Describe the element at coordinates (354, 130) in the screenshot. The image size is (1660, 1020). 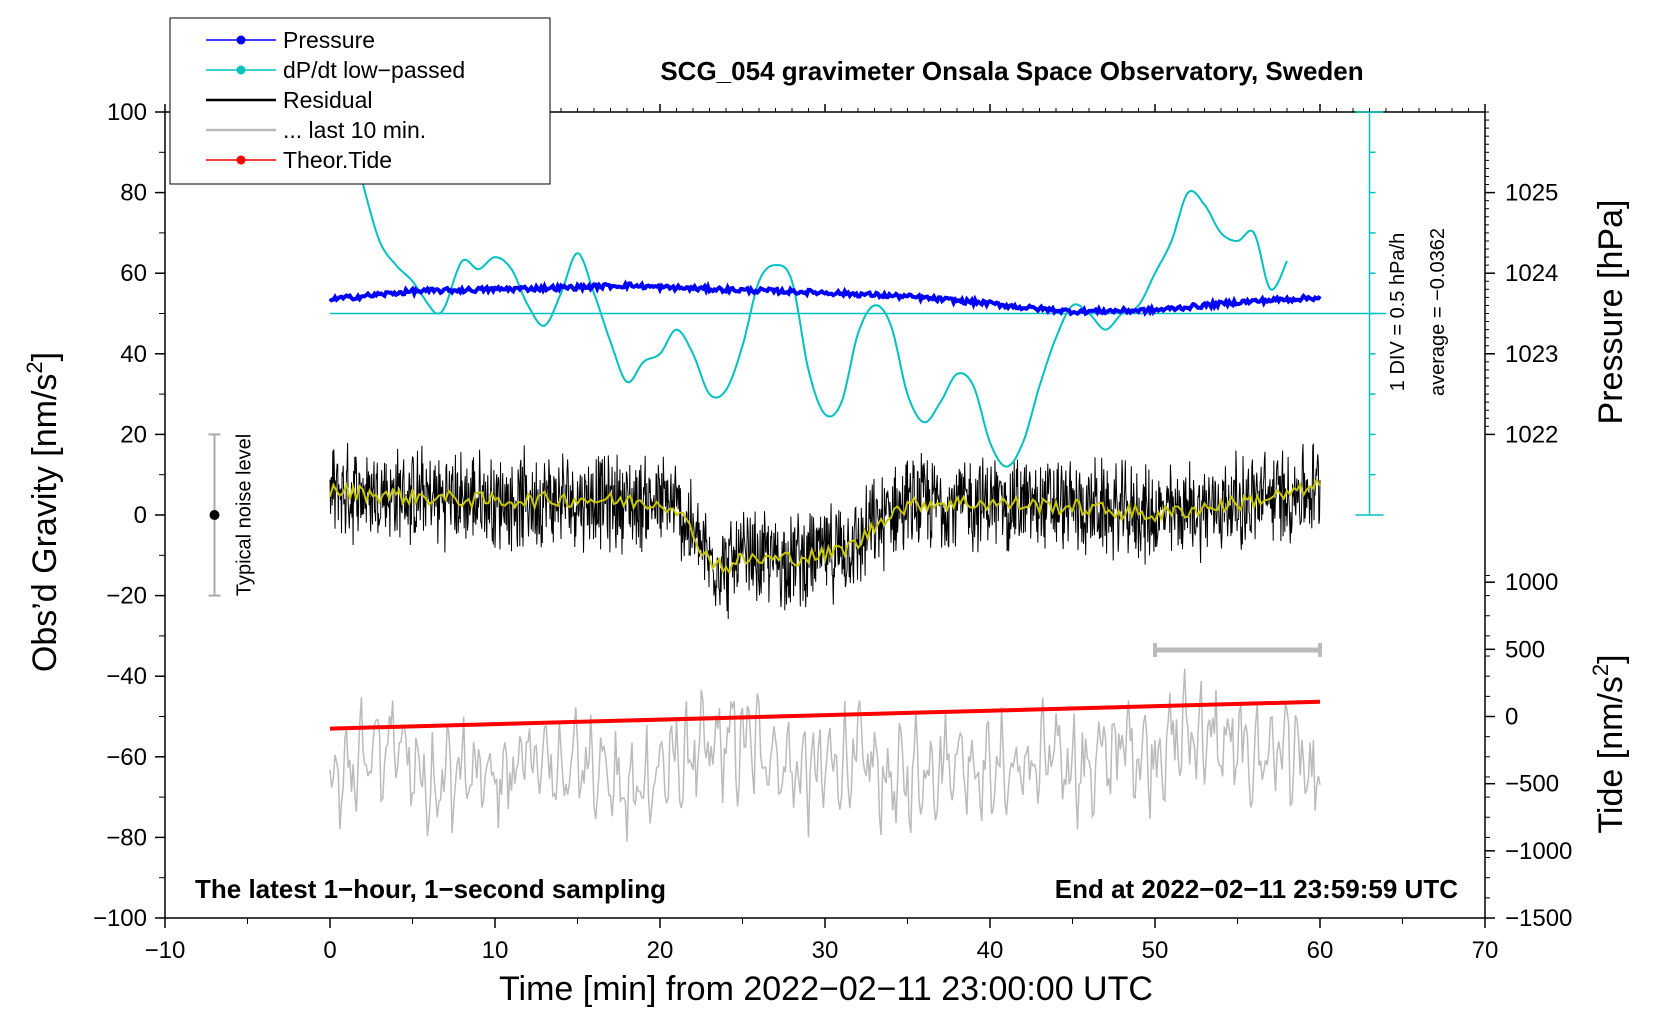
I see `legend-label: ... last 10 min.` at that location.